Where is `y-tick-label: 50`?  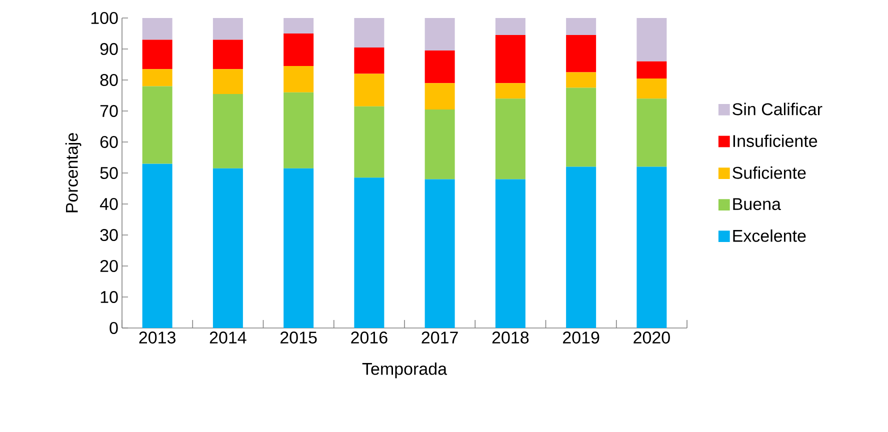 y-tick-label: 50 is located at coordinates (109, 173).